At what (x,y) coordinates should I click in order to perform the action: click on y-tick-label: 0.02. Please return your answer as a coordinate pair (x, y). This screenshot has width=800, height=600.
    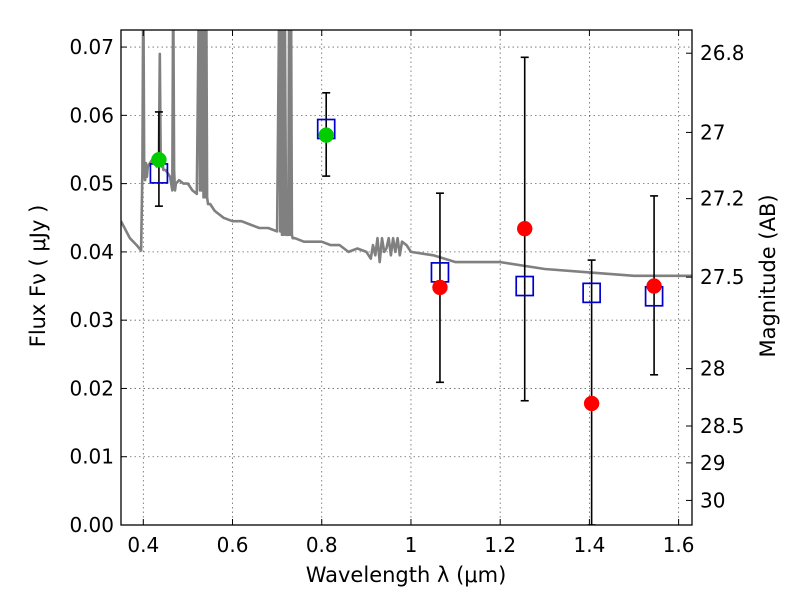
    Looking at the image, I should click on (91, 388).